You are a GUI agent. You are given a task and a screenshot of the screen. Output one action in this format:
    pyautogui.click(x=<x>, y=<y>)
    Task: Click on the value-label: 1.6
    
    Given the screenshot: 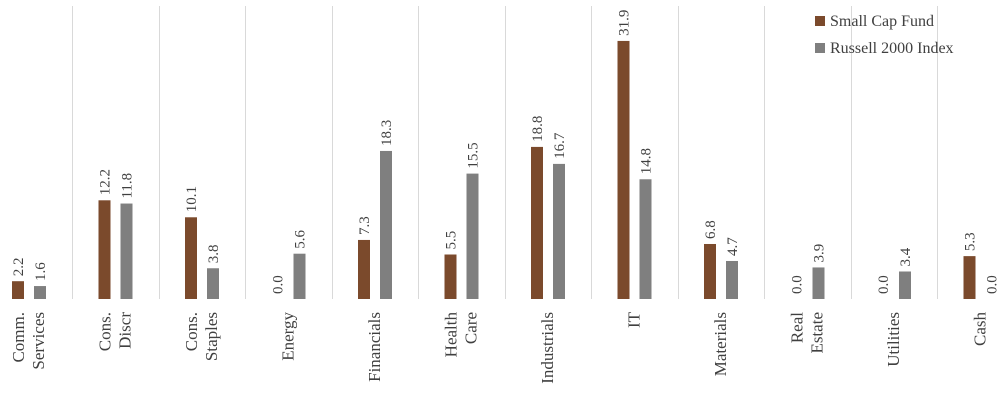 What is the action you would take?
    pyautogui.click(x=41, y=271)
    